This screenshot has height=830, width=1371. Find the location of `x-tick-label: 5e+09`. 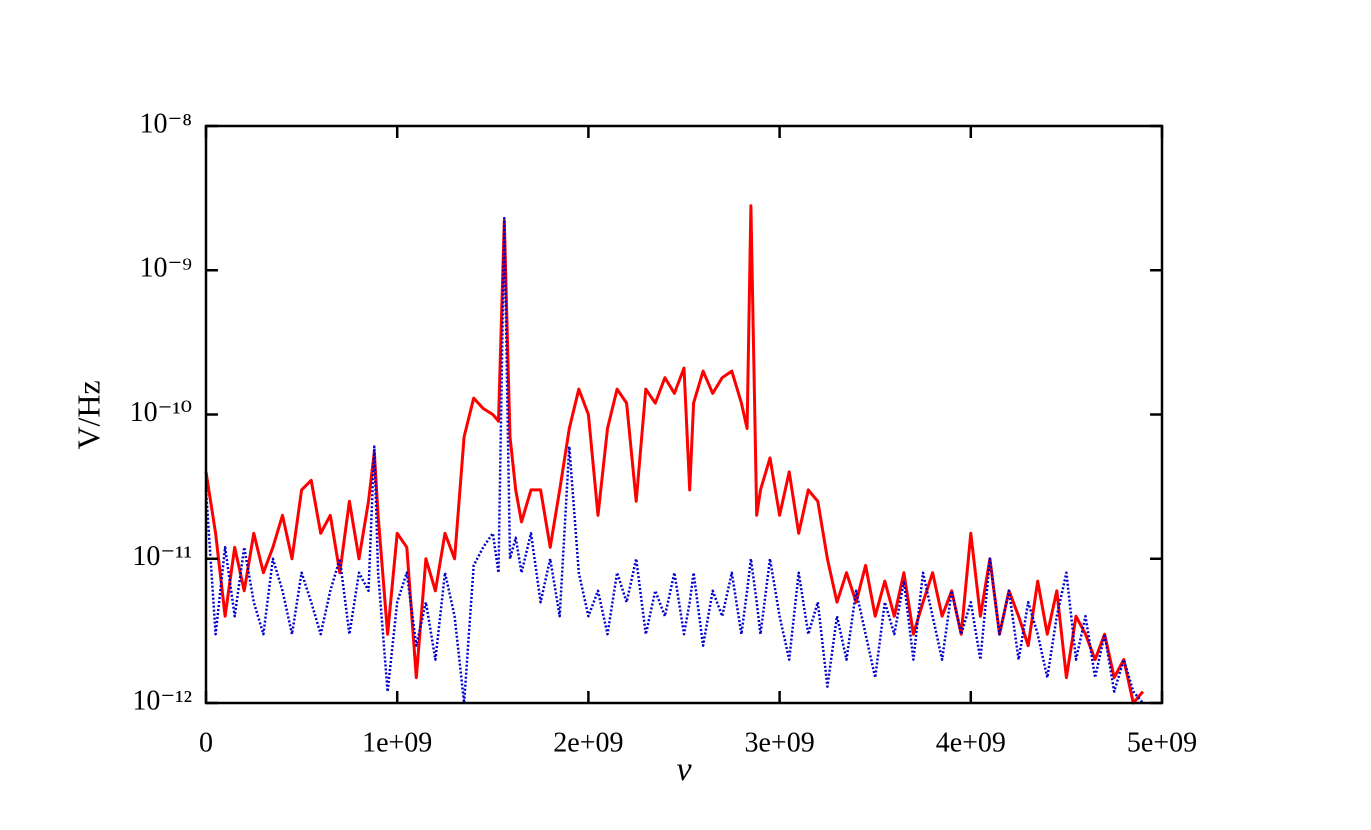

x-tick-label: 5e+09 is located at coordinates (1162, 742).